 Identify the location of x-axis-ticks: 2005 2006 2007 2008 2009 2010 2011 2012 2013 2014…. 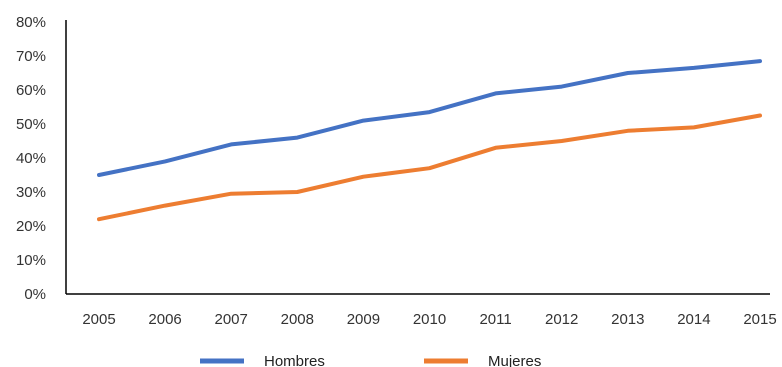
(429, 319).